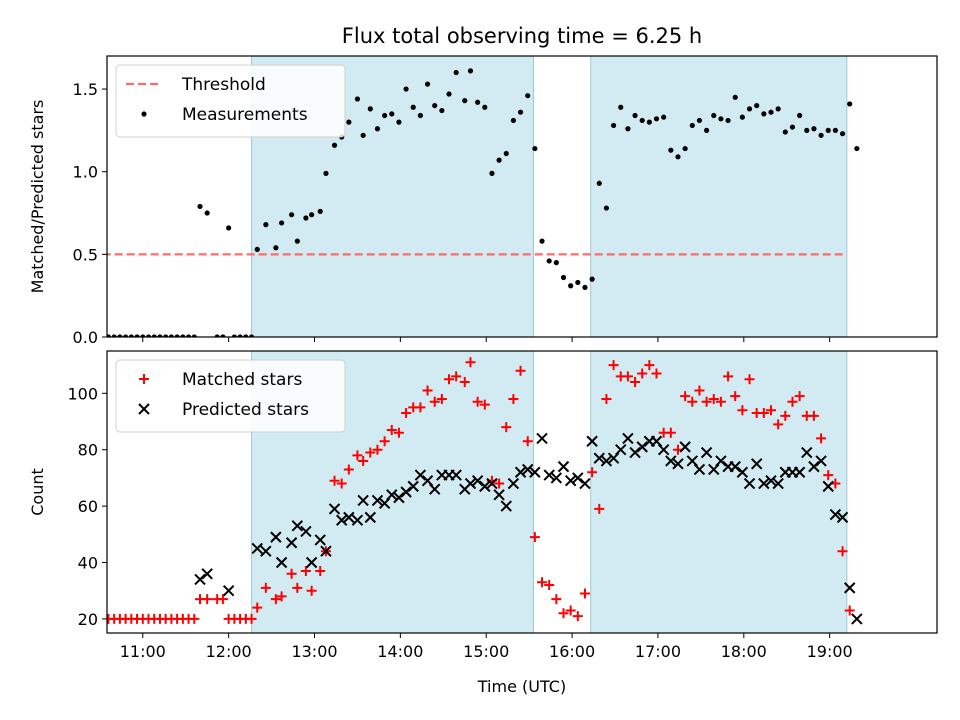  I want to click on y-tick-label: 100, so click(82, 393).